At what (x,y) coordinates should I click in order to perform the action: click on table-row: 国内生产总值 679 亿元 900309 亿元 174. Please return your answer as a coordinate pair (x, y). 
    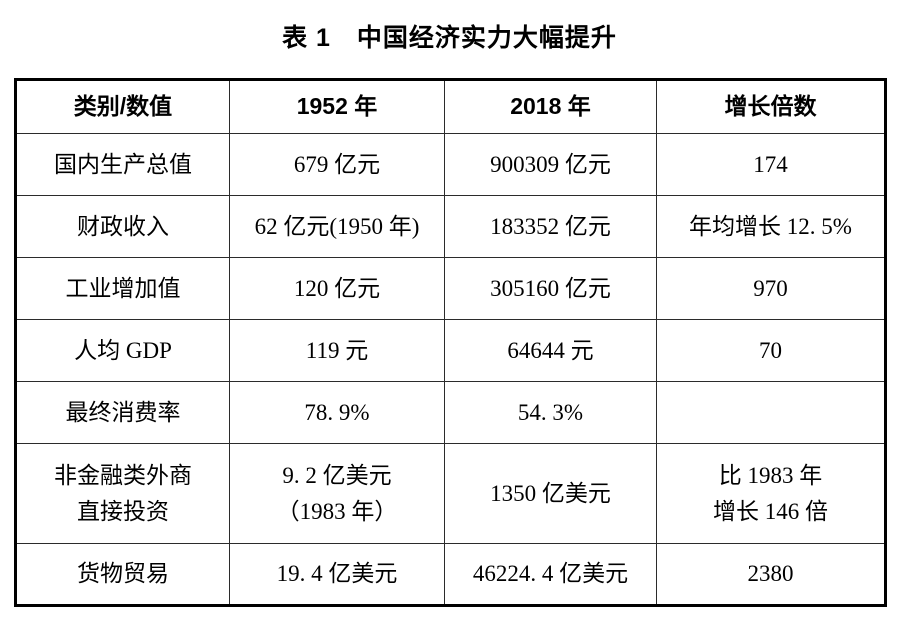
    Looking at the image, I should click on (450, 164).